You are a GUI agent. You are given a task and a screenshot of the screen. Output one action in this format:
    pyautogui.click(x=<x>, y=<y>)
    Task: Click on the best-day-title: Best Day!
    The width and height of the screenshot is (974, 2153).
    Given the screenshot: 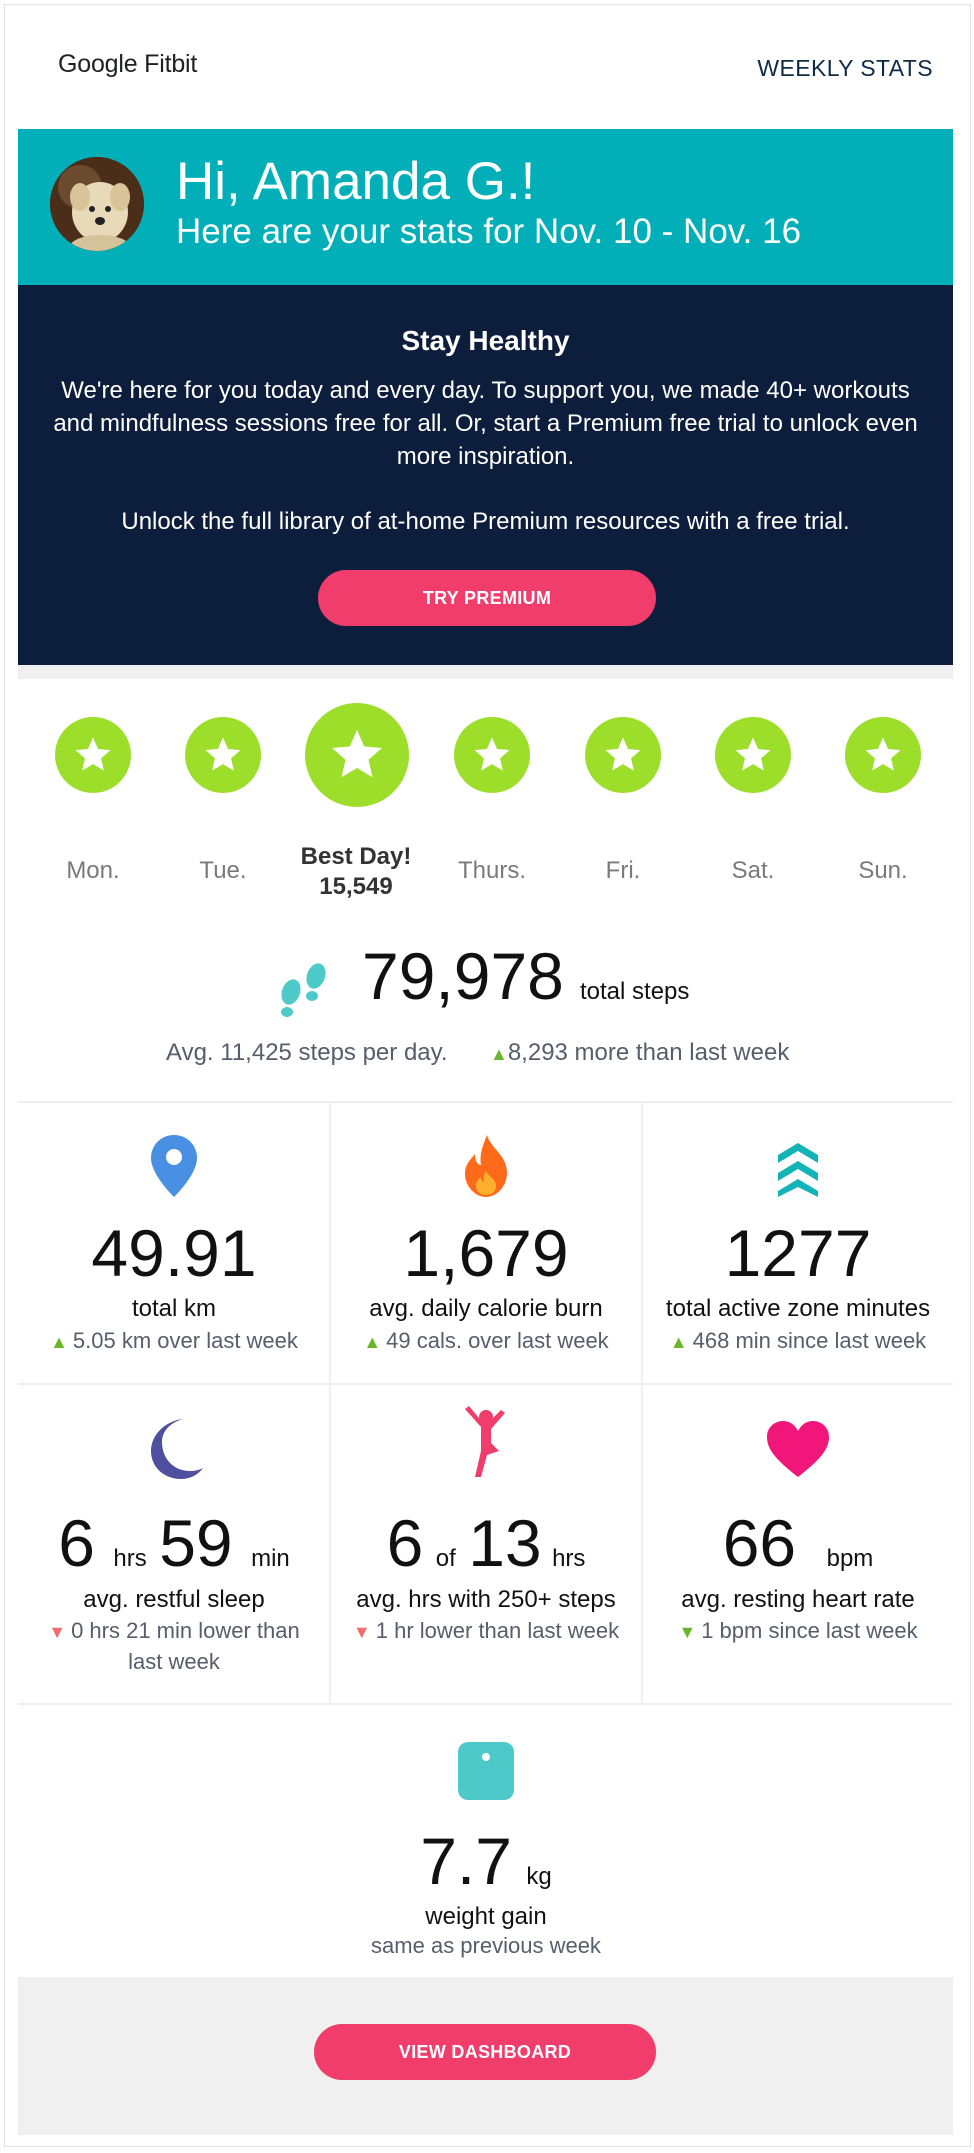 What is the action you would take?
    pyautogui.click(x=356, y=856)
    